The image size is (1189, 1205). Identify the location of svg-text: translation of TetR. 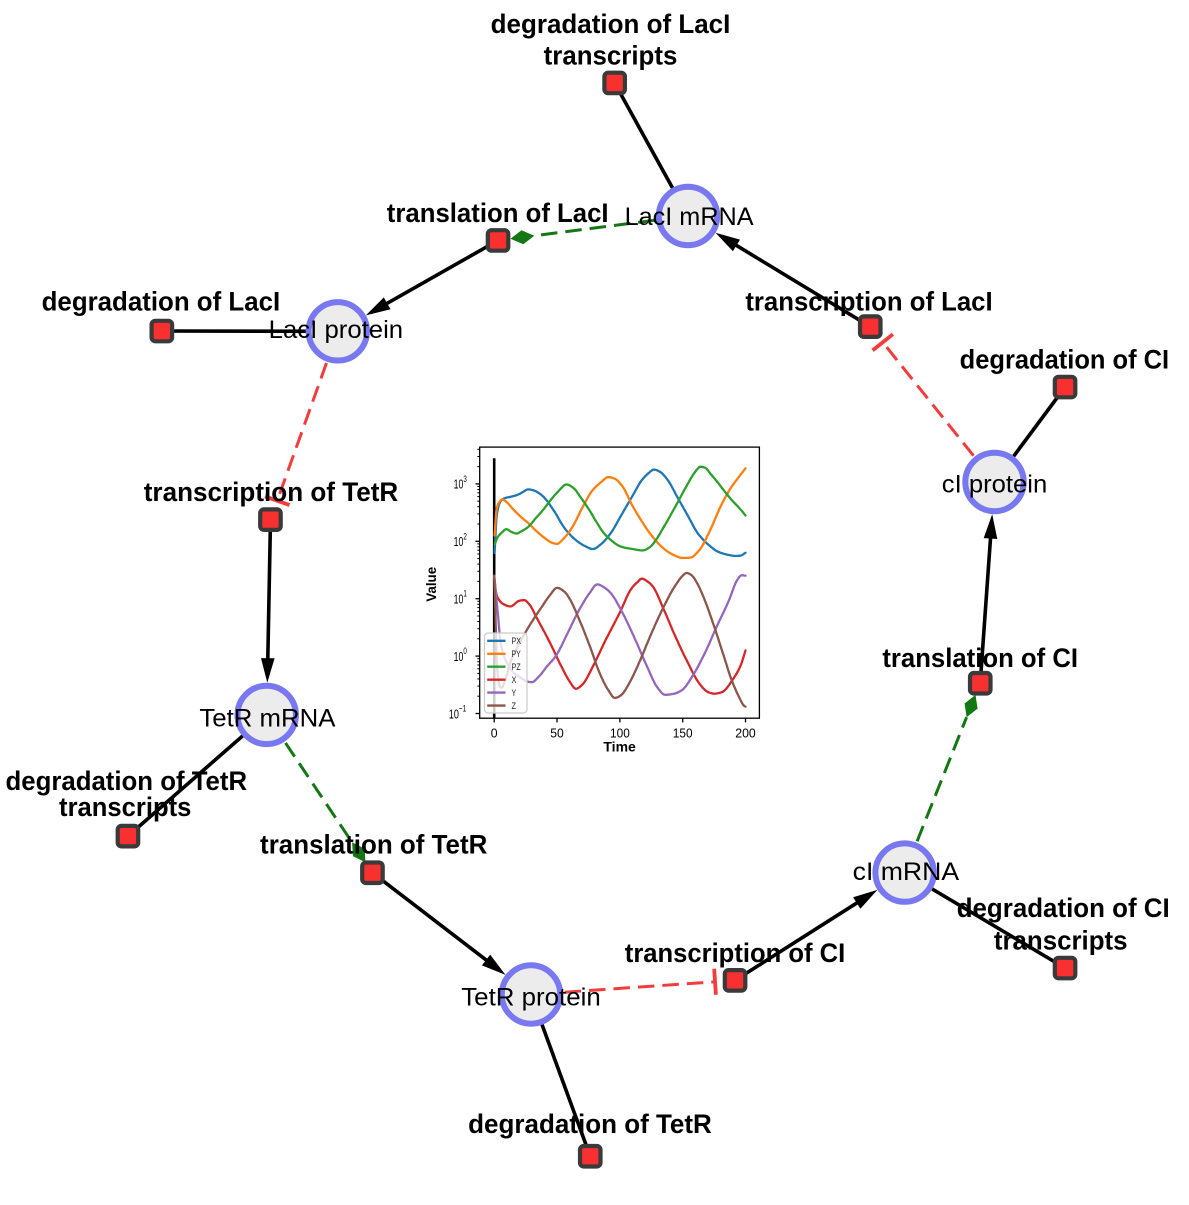
(373, 844).